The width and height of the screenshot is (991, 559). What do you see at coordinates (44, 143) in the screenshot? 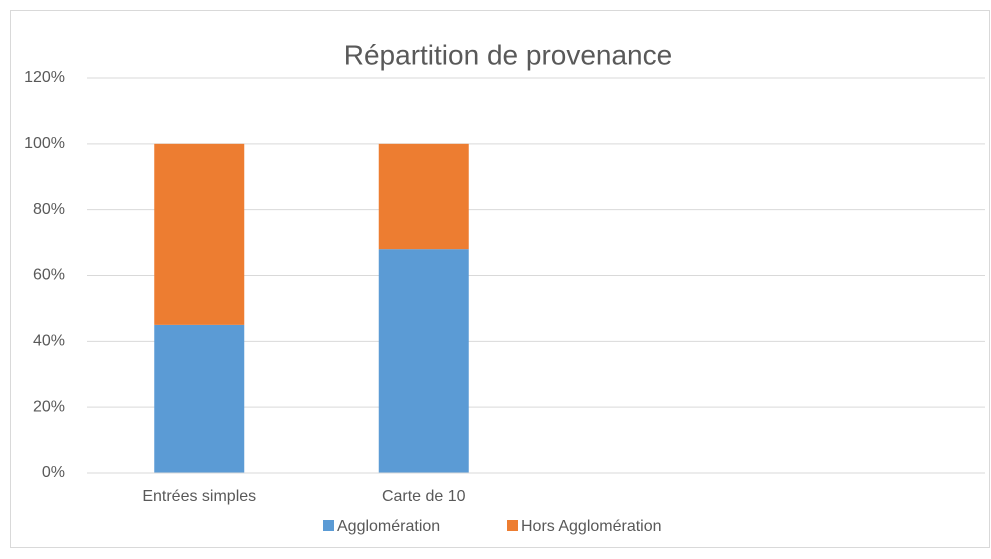
I see `y-tick-label: 100%` at bounding box center [44, 143].